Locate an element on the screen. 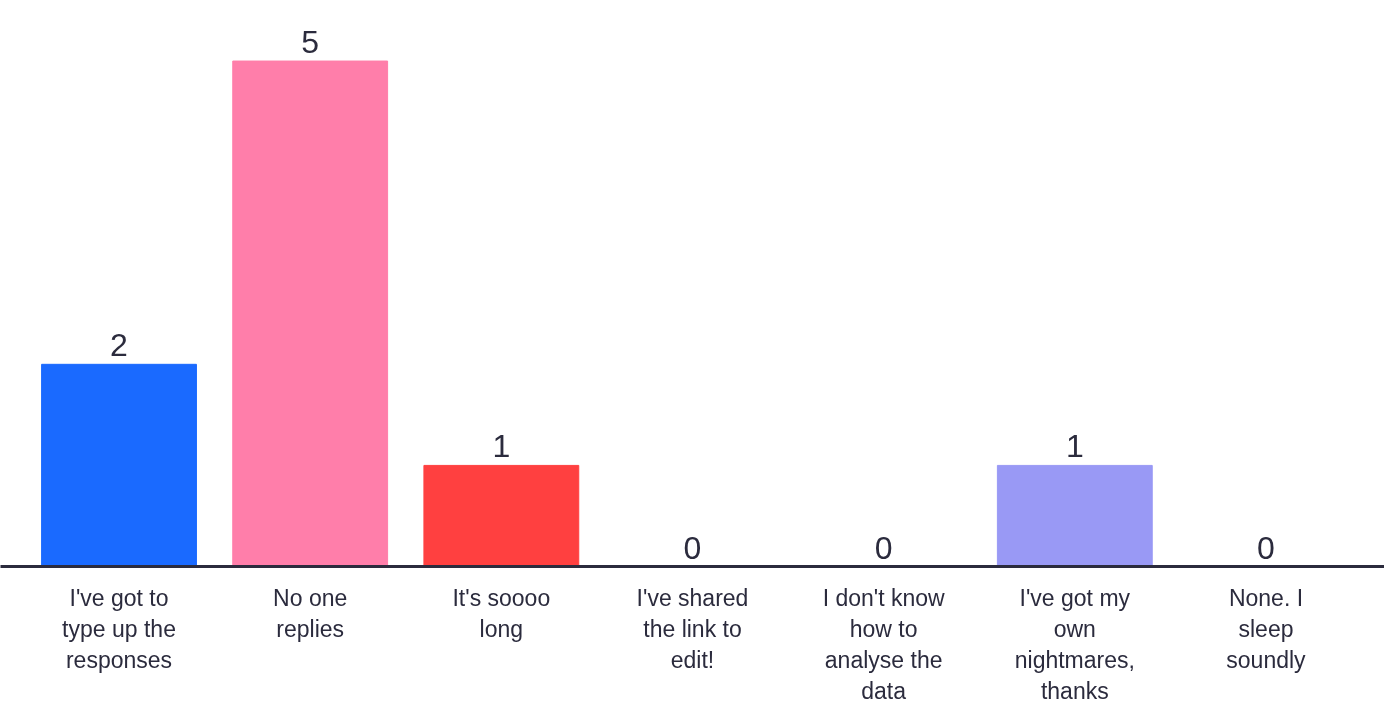 This screenshot has width=1384, height=707. x-tick-label: I've got my own nightmares, thanks is located at coordinates (1074, 644).